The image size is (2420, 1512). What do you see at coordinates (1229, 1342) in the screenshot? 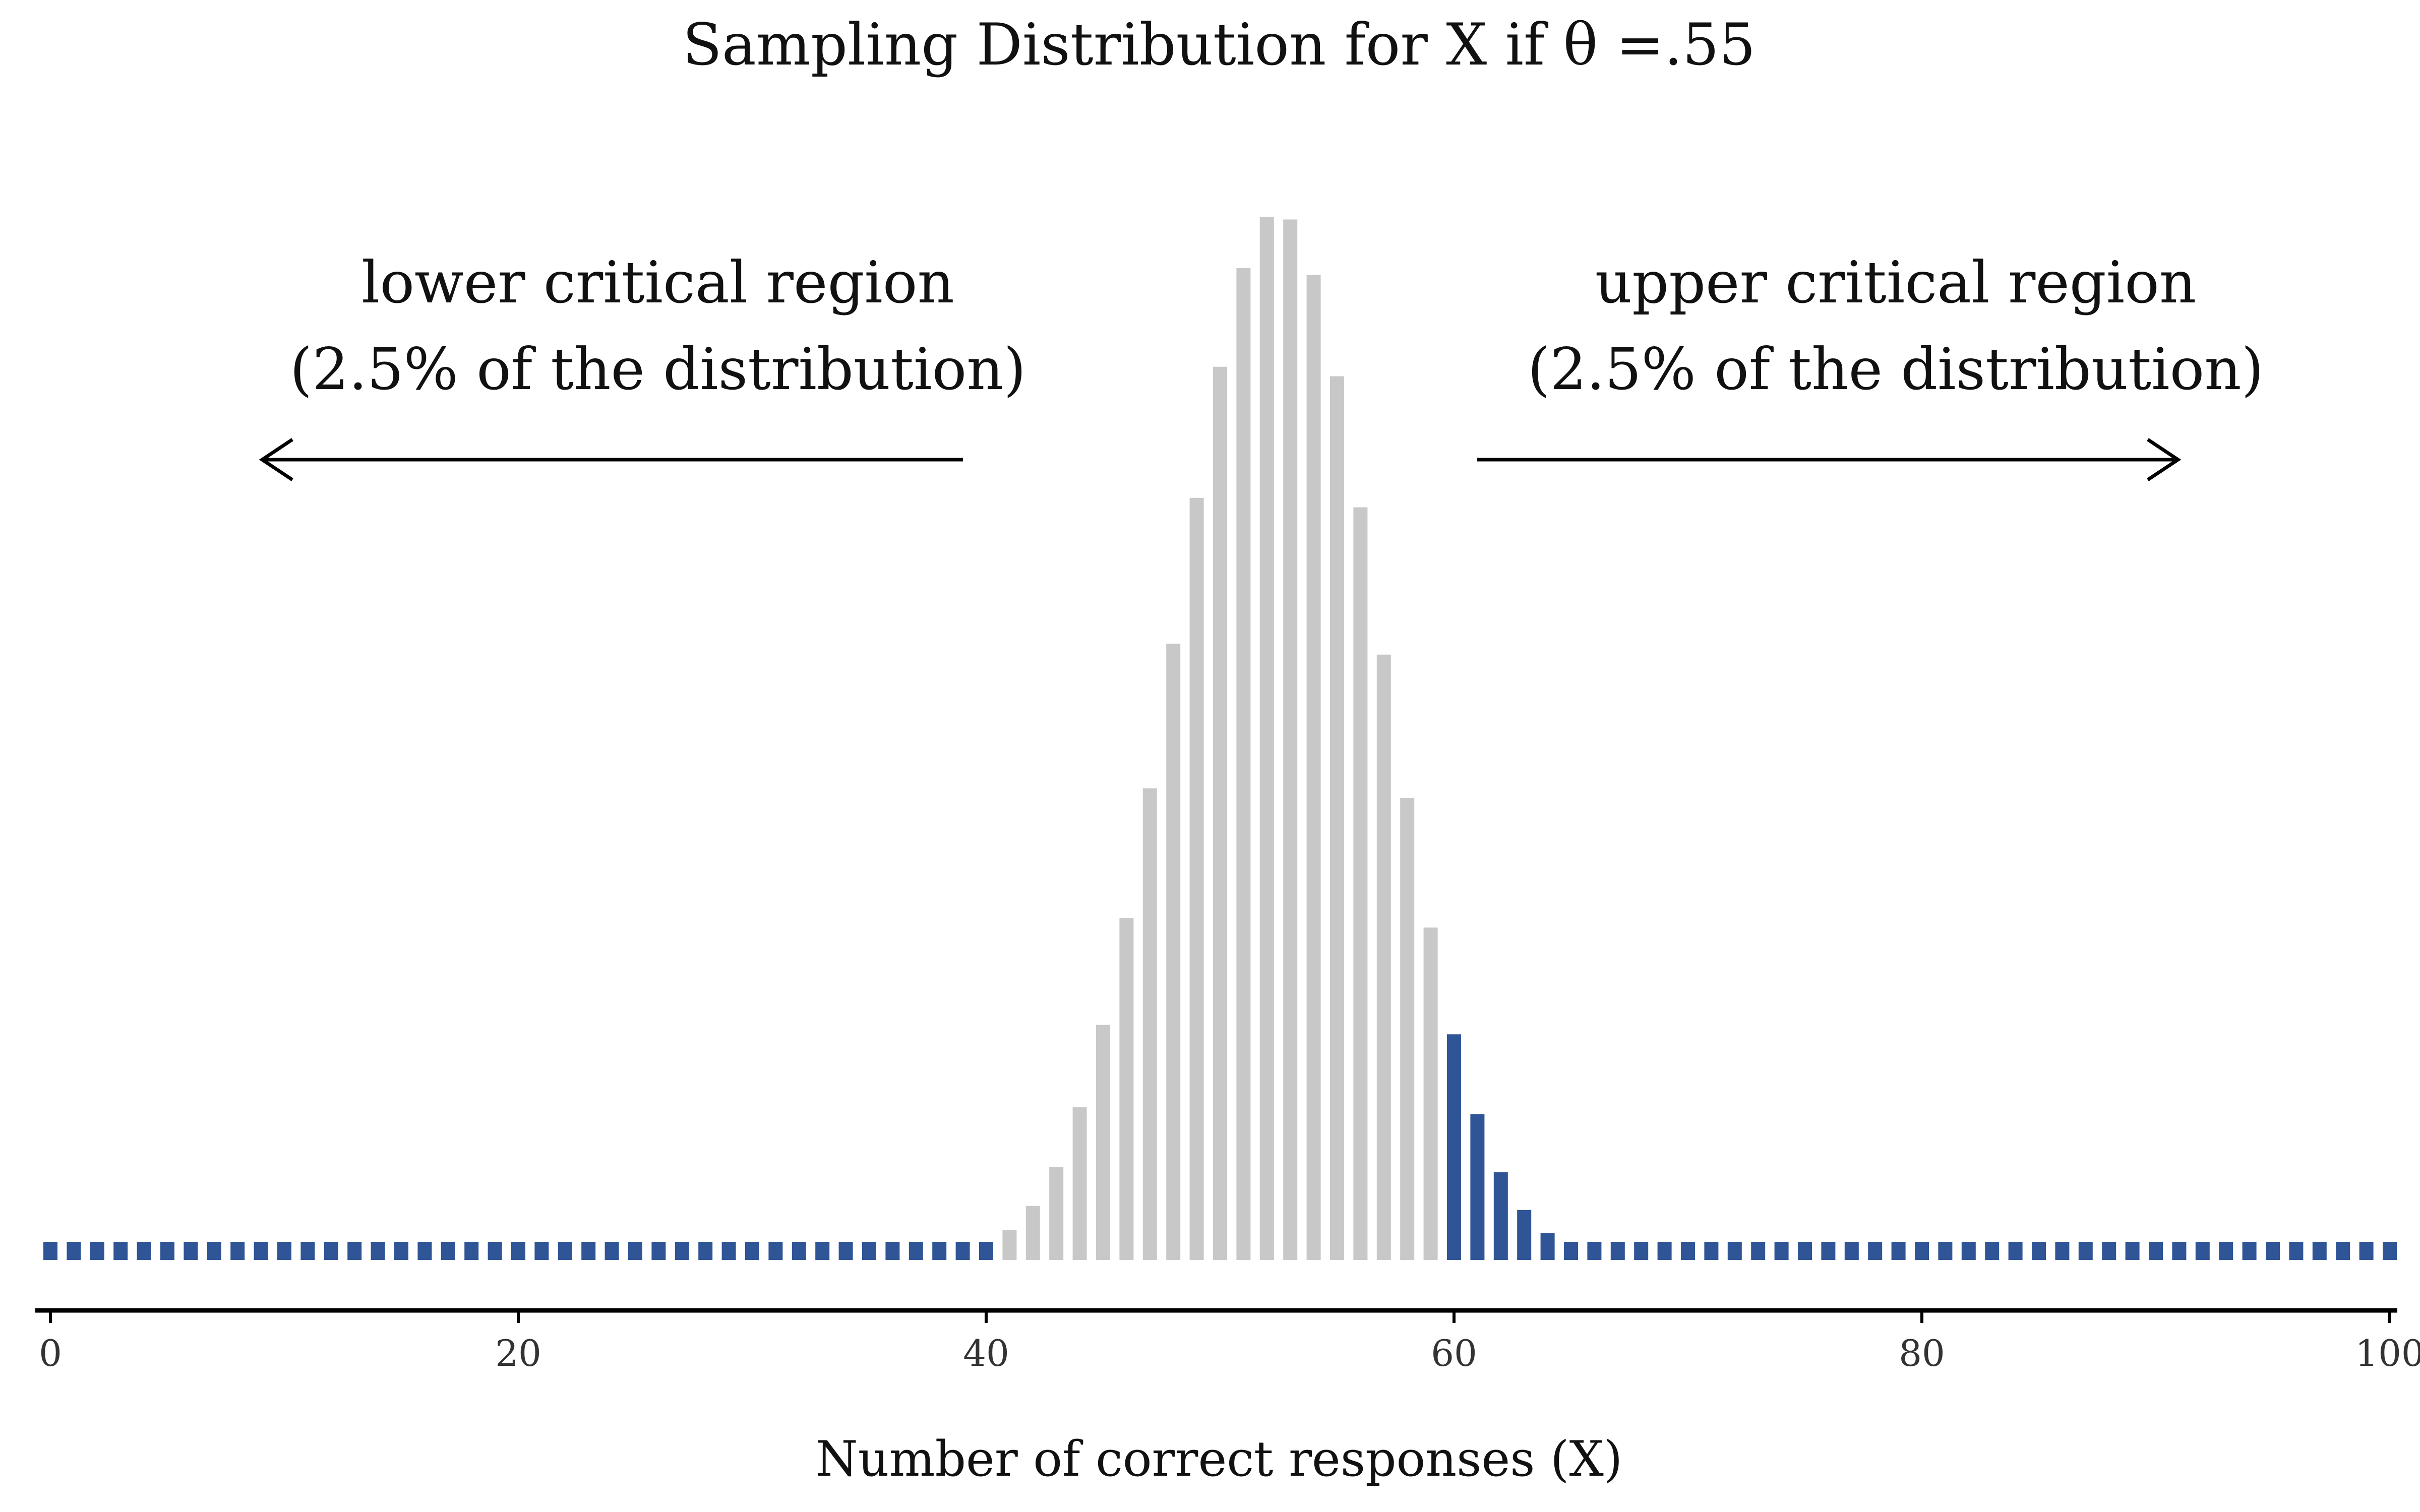
I see `x-axis-ticks: 0 20 40 60 80 100` at bounding box center [1229, 1342].